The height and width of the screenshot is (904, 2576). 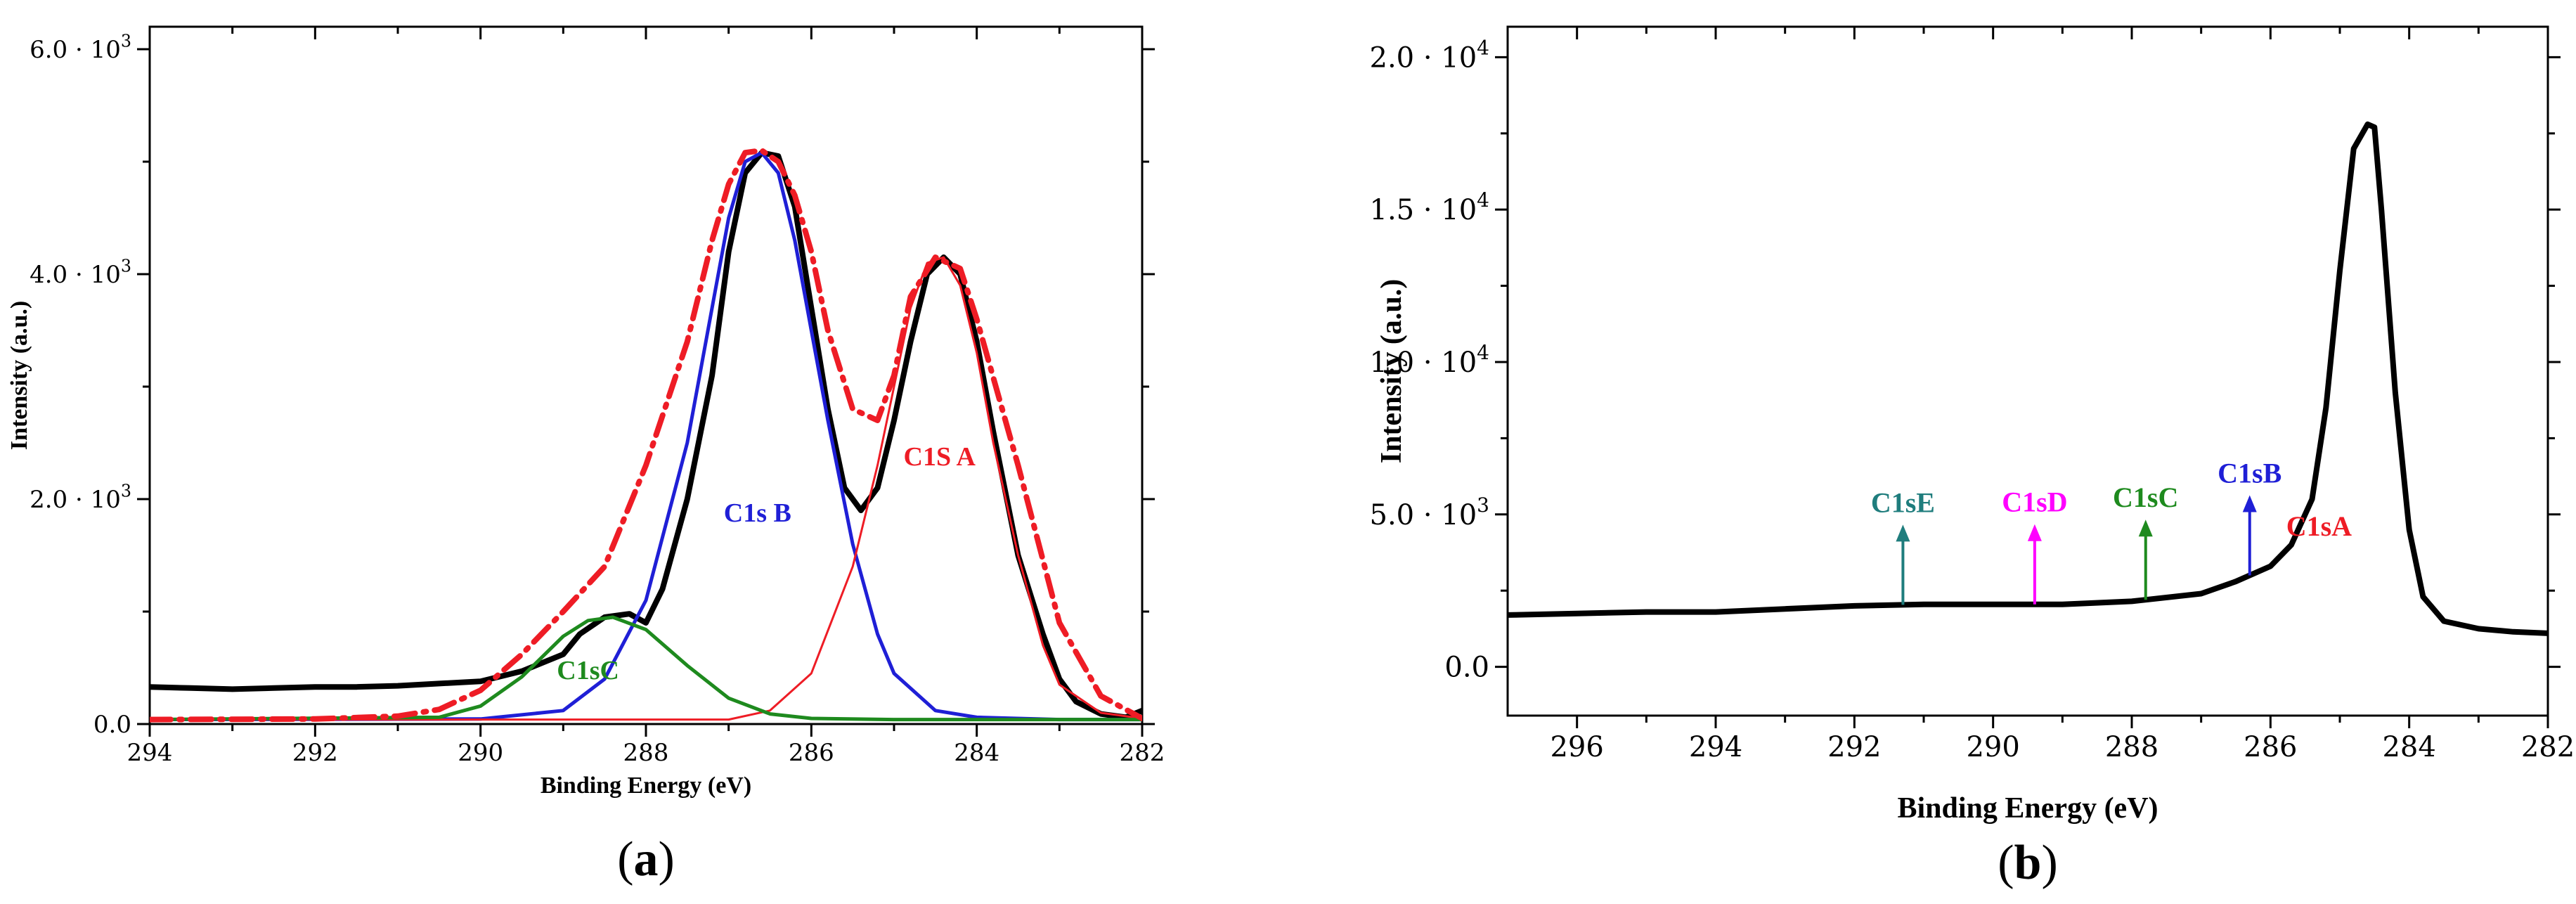 I want to click on y-tick-label: 5.0 · 10³, so click(x=1429, y=512).